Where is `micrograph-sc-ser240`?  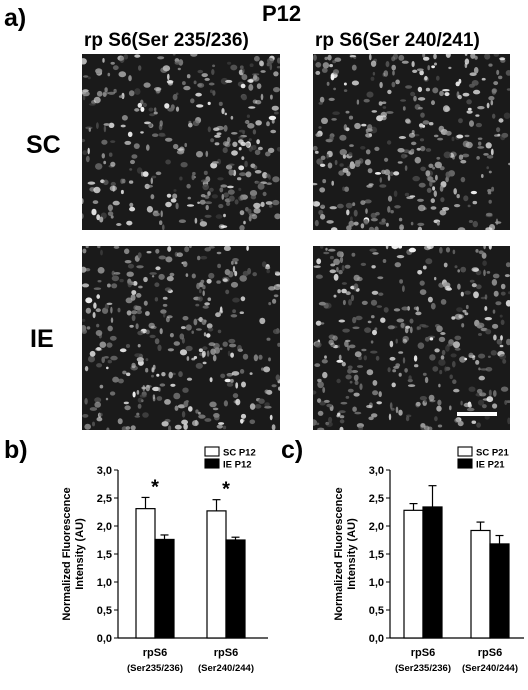 micrograph-sc-ser240 is located at coordinates (411, 142).